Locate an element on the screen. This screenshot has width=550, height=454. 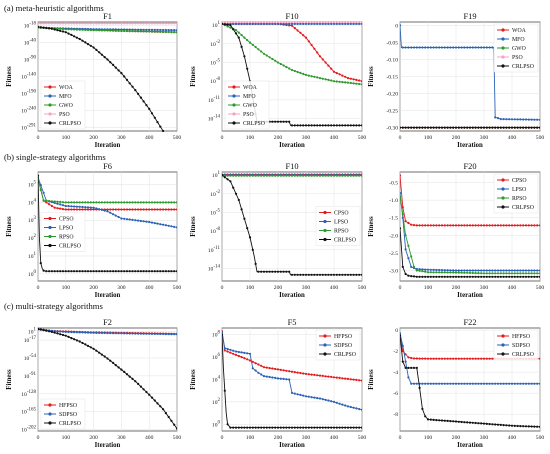
chart-title: F2 is located at coordinates (107, 322).